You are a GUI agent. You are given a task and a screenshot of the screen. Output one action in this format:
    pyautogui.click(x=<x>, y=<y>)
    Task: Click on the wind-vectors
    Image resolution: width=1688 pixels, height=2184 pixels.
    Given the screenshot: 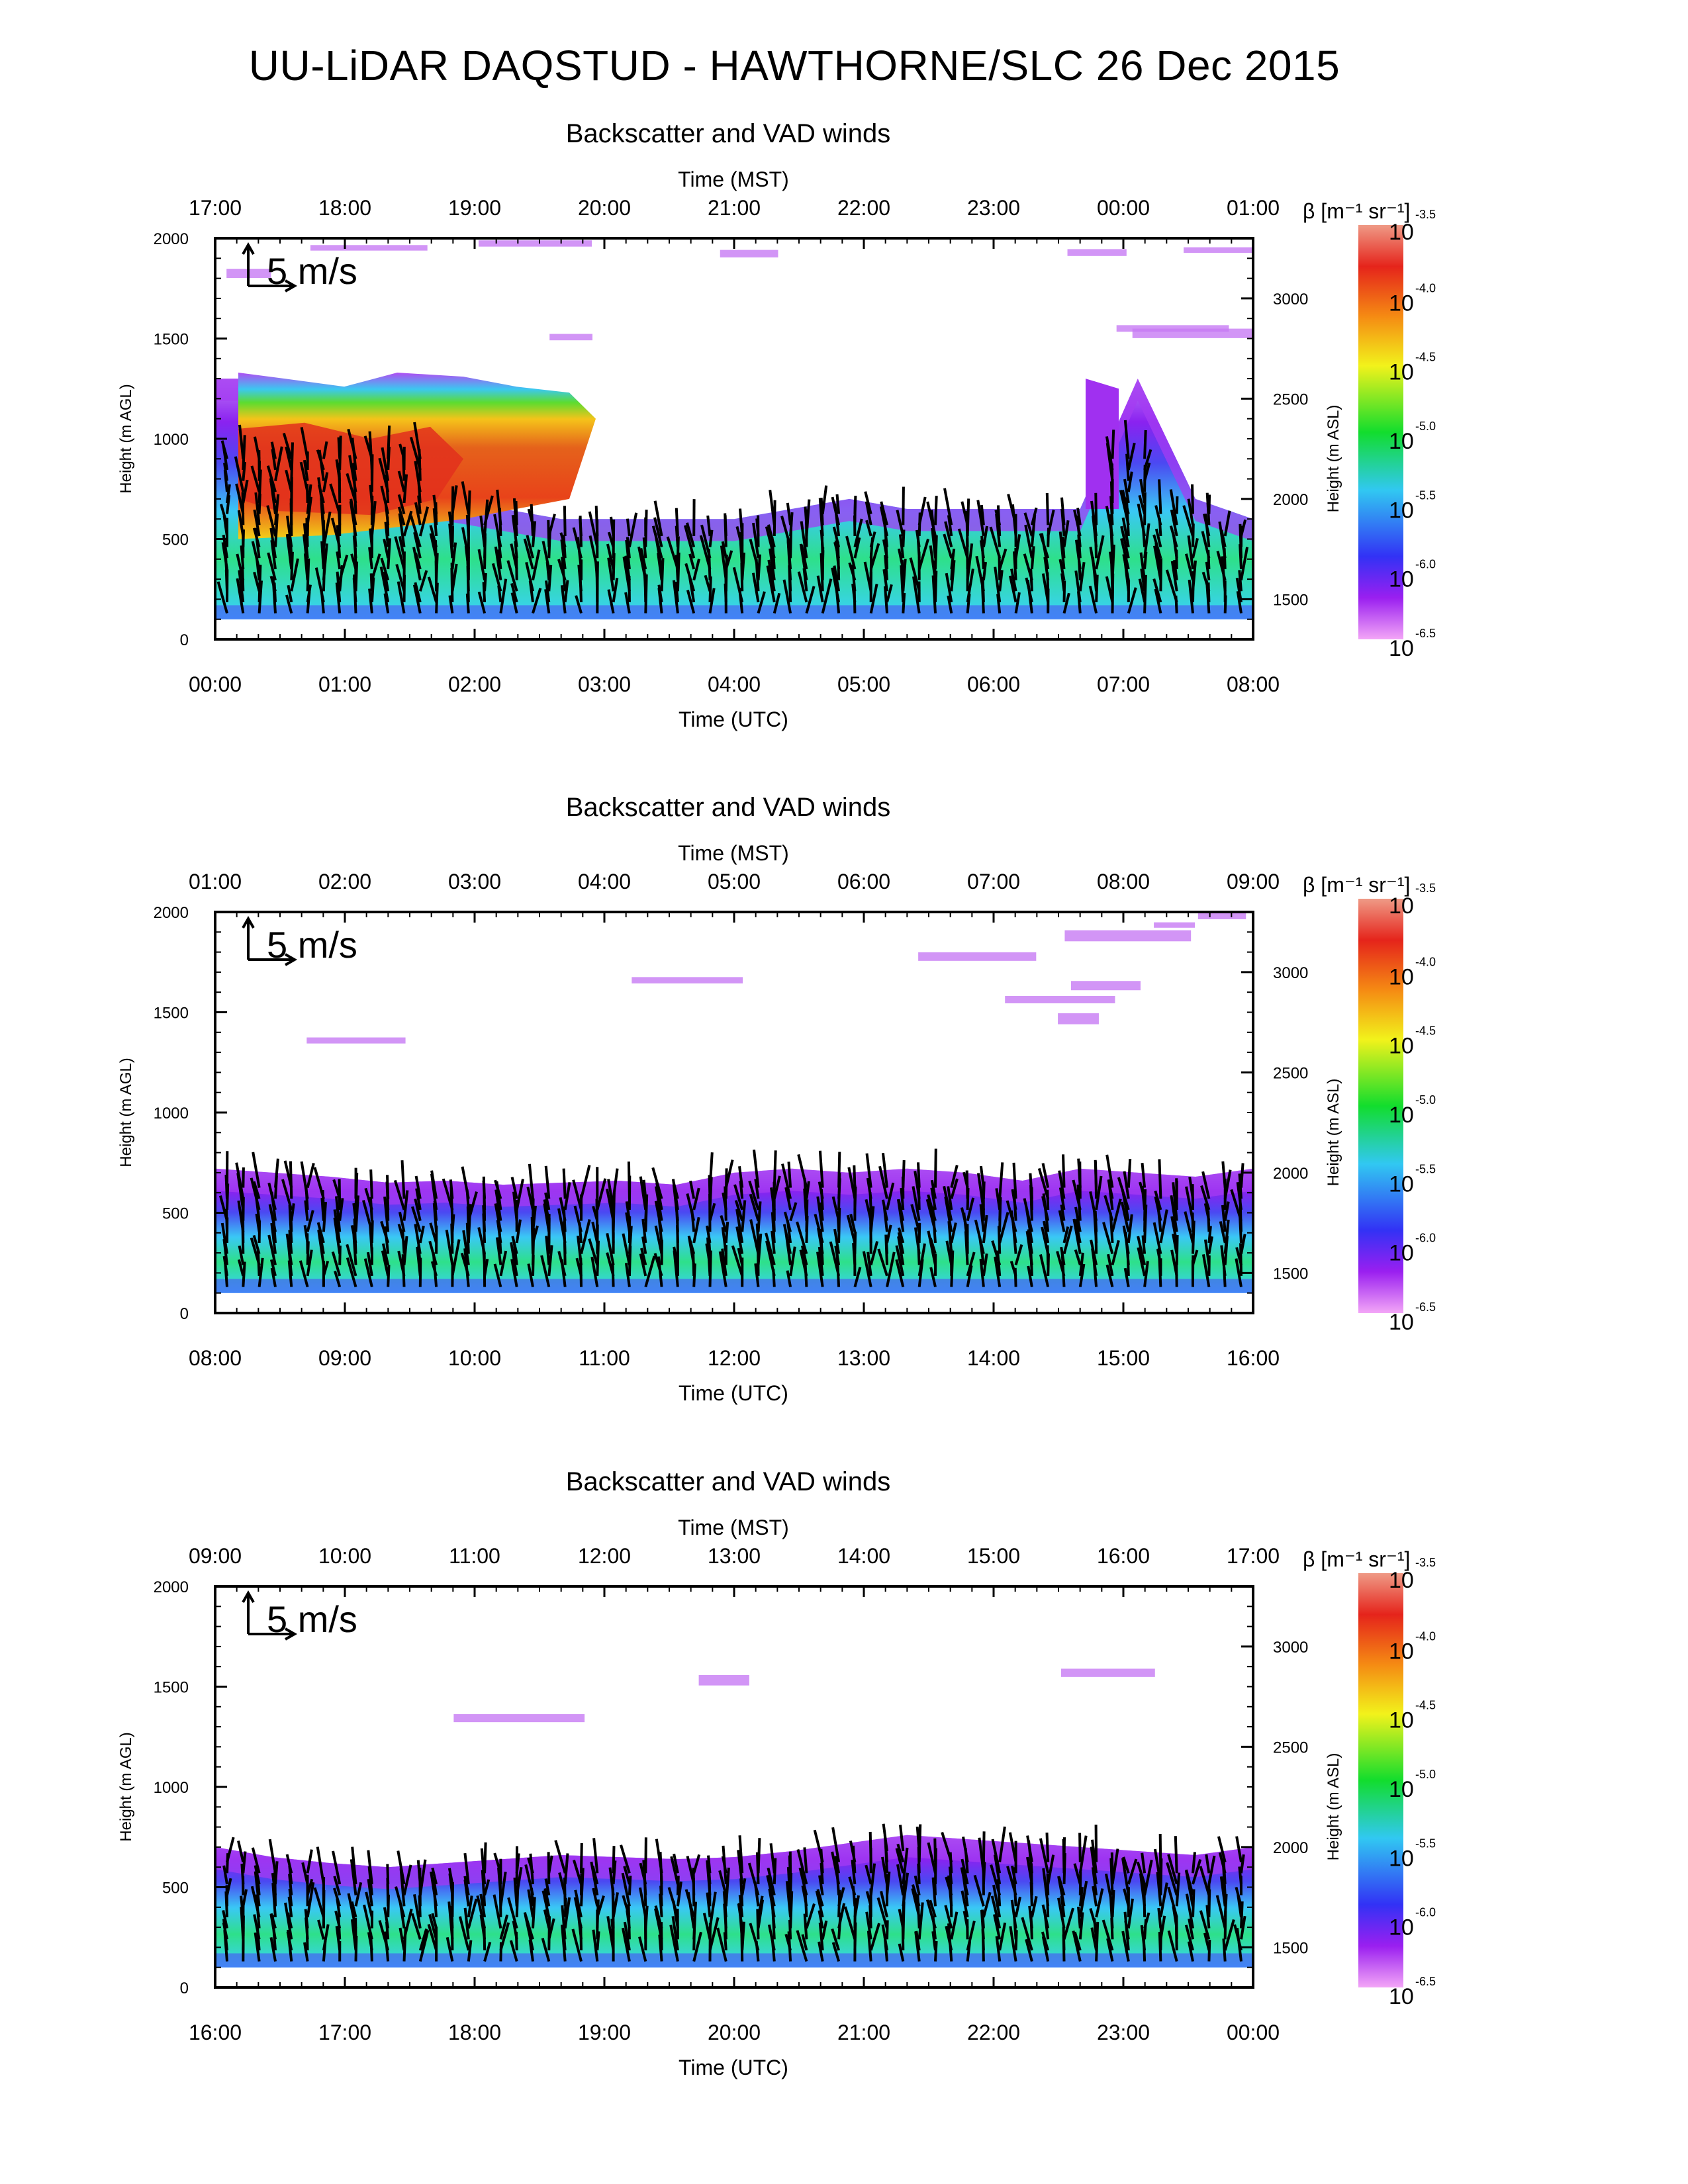 What is the action you would take?
    pyautogui.click(x=734, y=1892)
    